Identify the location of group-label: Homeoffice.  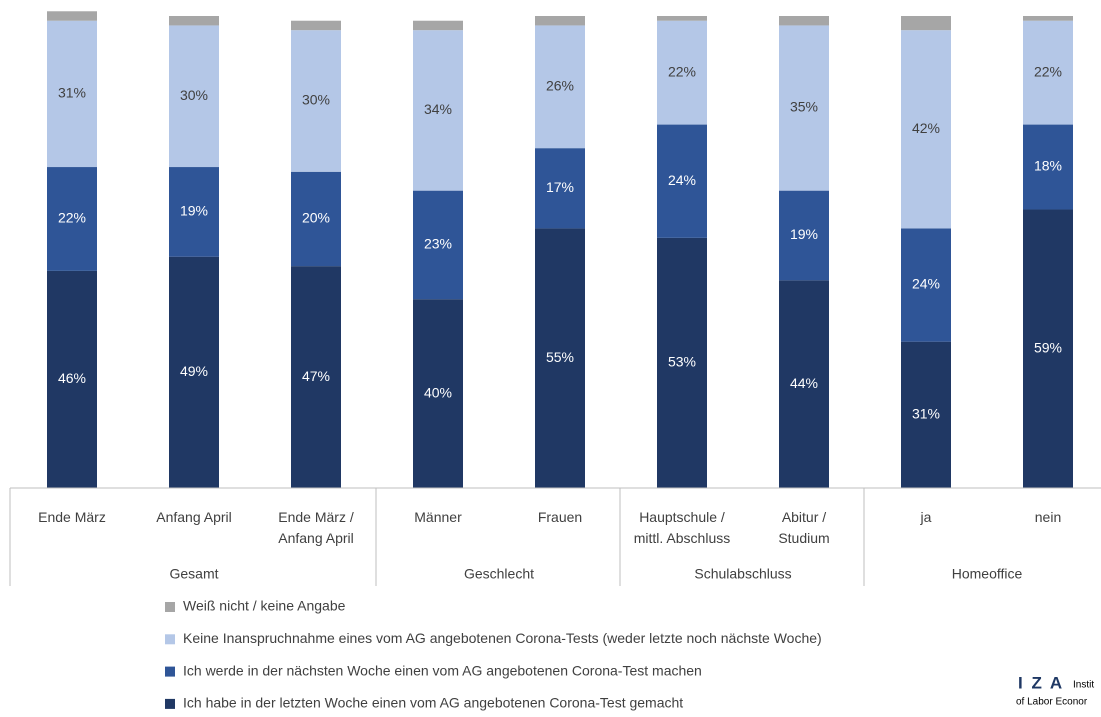
(987, 574).